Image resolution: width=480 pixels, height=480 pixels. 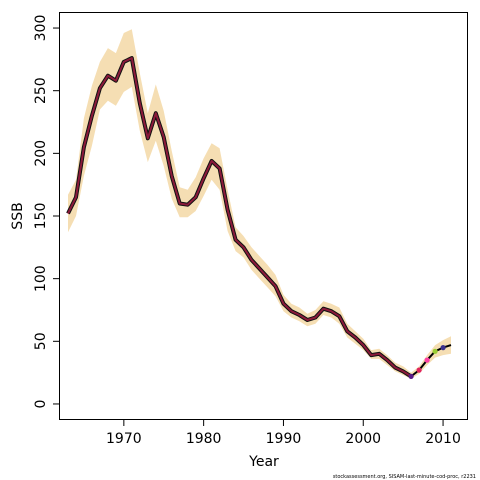 What do you see at coordinates (363, 439) in the screenshot?
I see `x-tick-label: 2000` at bounding box center [363, 439].